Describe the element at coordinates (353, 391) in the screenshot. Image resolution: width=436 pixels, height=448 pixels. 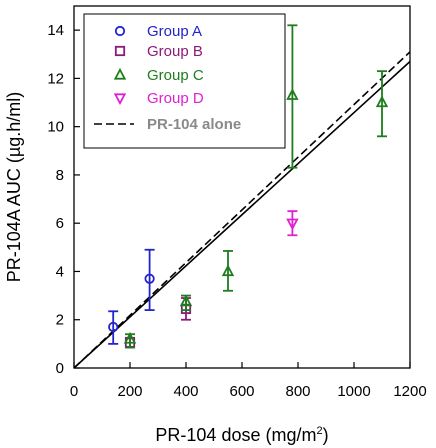
I see `x-tick-label: 1000` at that location.